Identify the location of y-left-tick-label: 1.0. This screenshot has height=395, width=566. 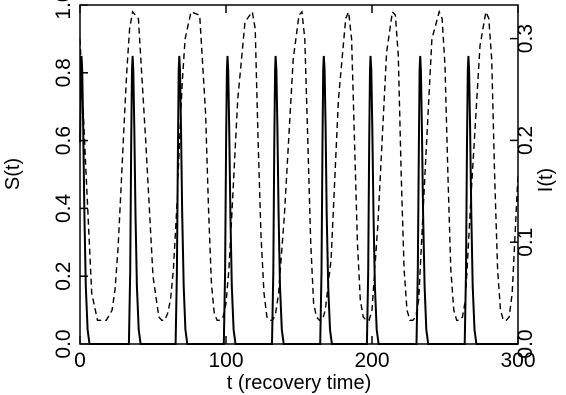
(63, 10).